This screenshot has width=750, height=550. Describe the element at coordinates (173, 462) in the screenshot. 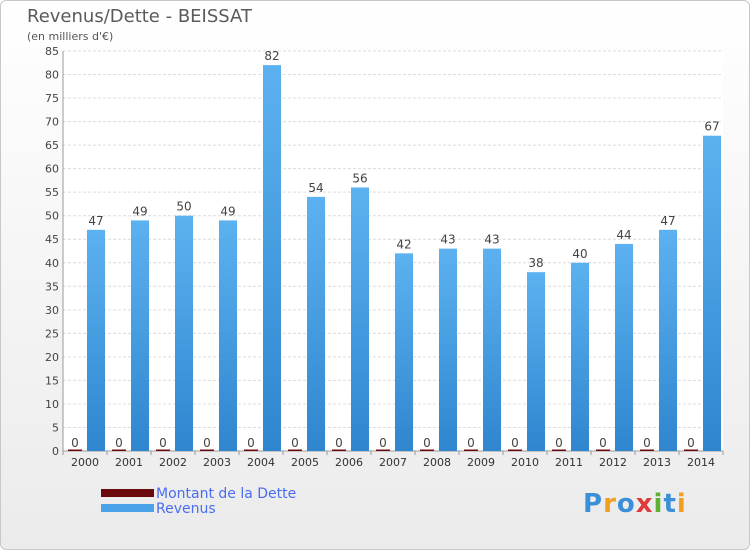

I see `x-tick-label: 2002` at that location.